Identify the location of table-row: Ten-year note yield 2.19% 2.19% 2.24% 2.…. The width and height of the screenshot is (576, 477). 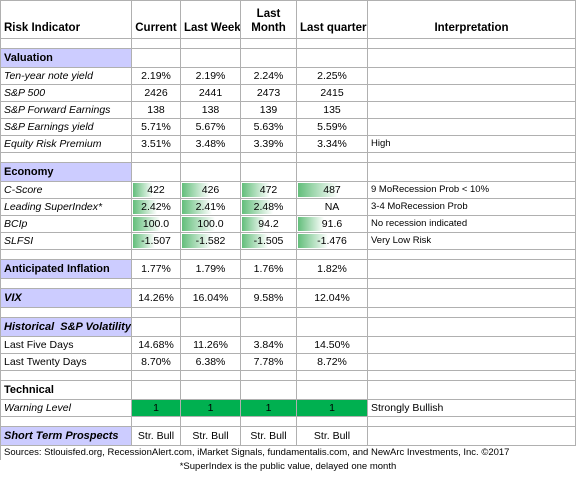
(288, 76).